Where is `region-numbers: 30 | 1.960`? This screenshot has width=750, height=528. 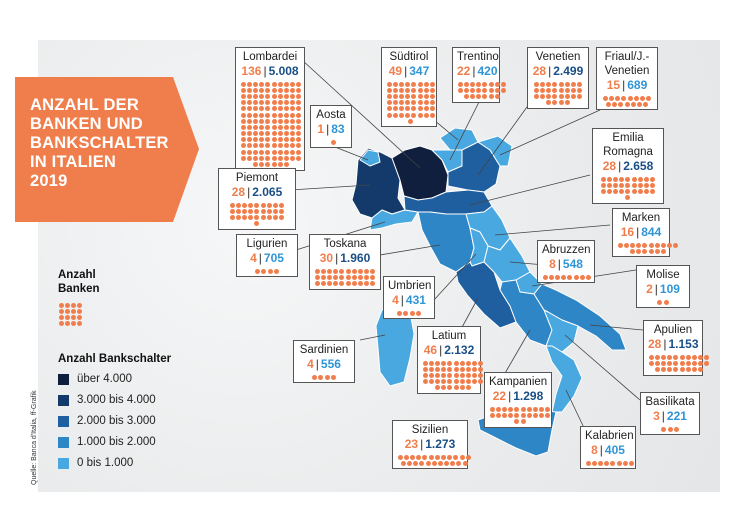 region-numbers: 30 | 1.960 is located at coordinates (345, 258).